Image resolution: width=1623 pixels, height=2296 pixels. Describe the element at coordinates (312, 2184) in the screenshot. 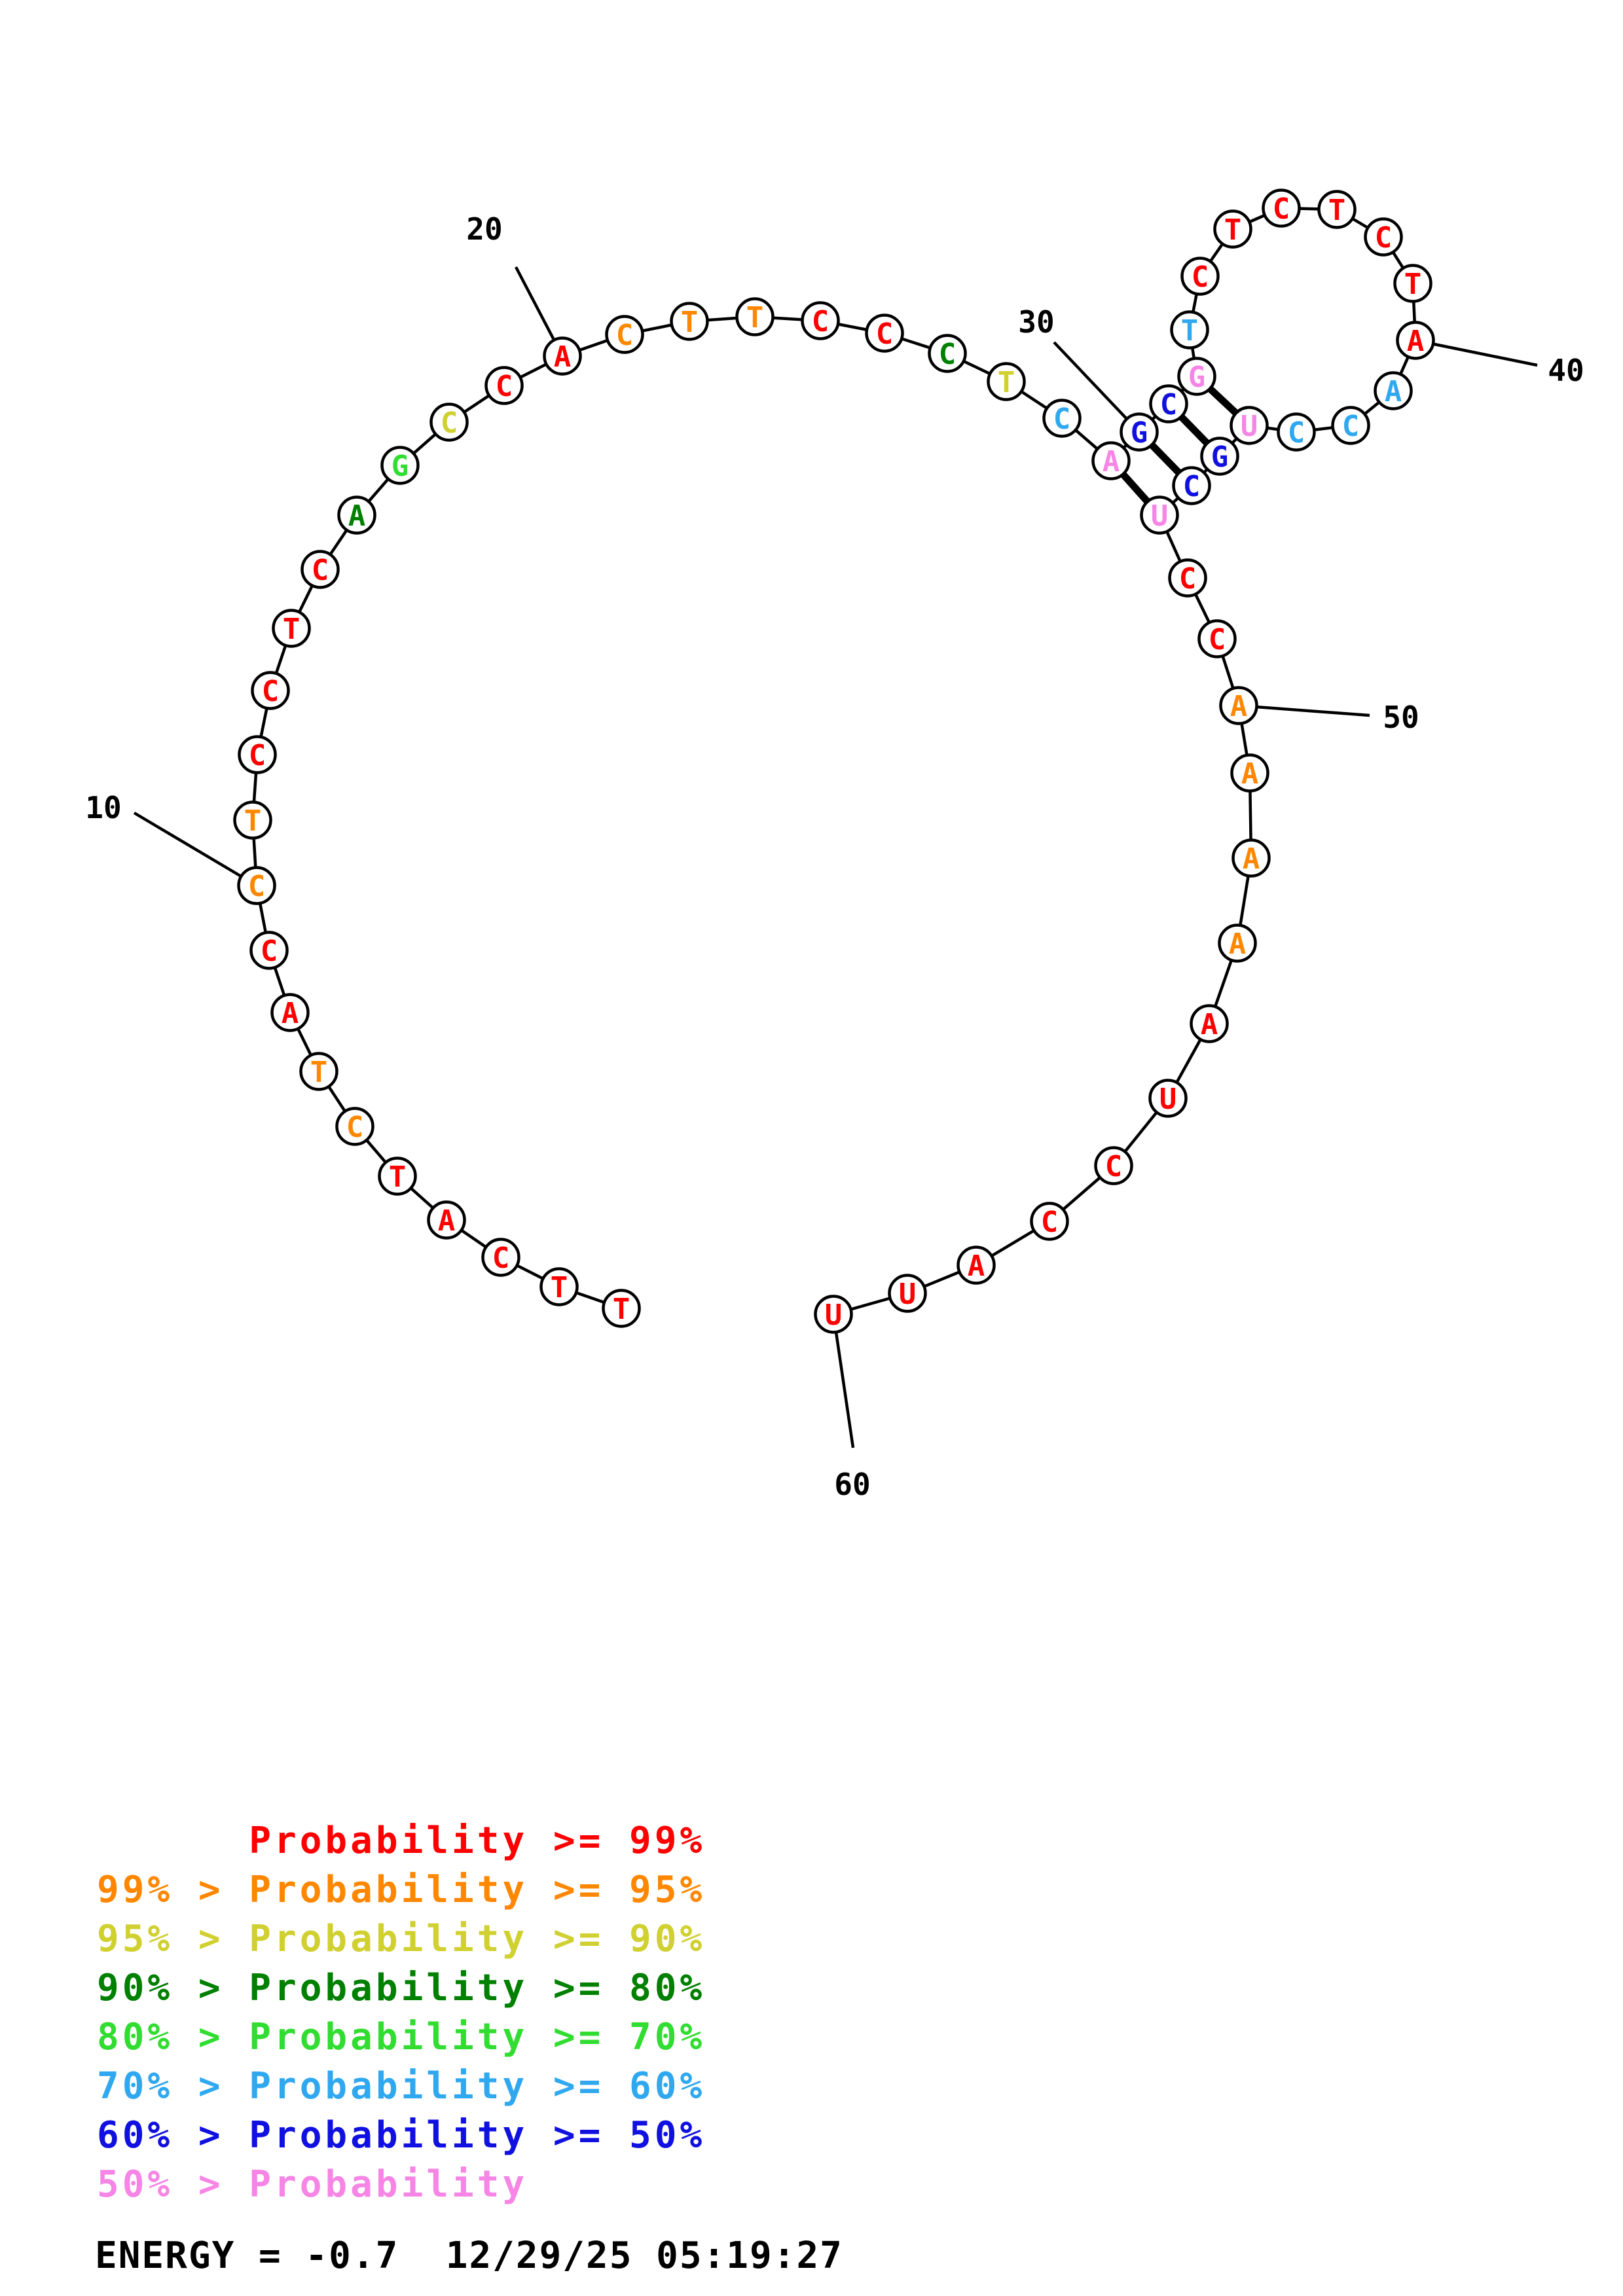

I see `legend-row: 50% > Probability` at that location.